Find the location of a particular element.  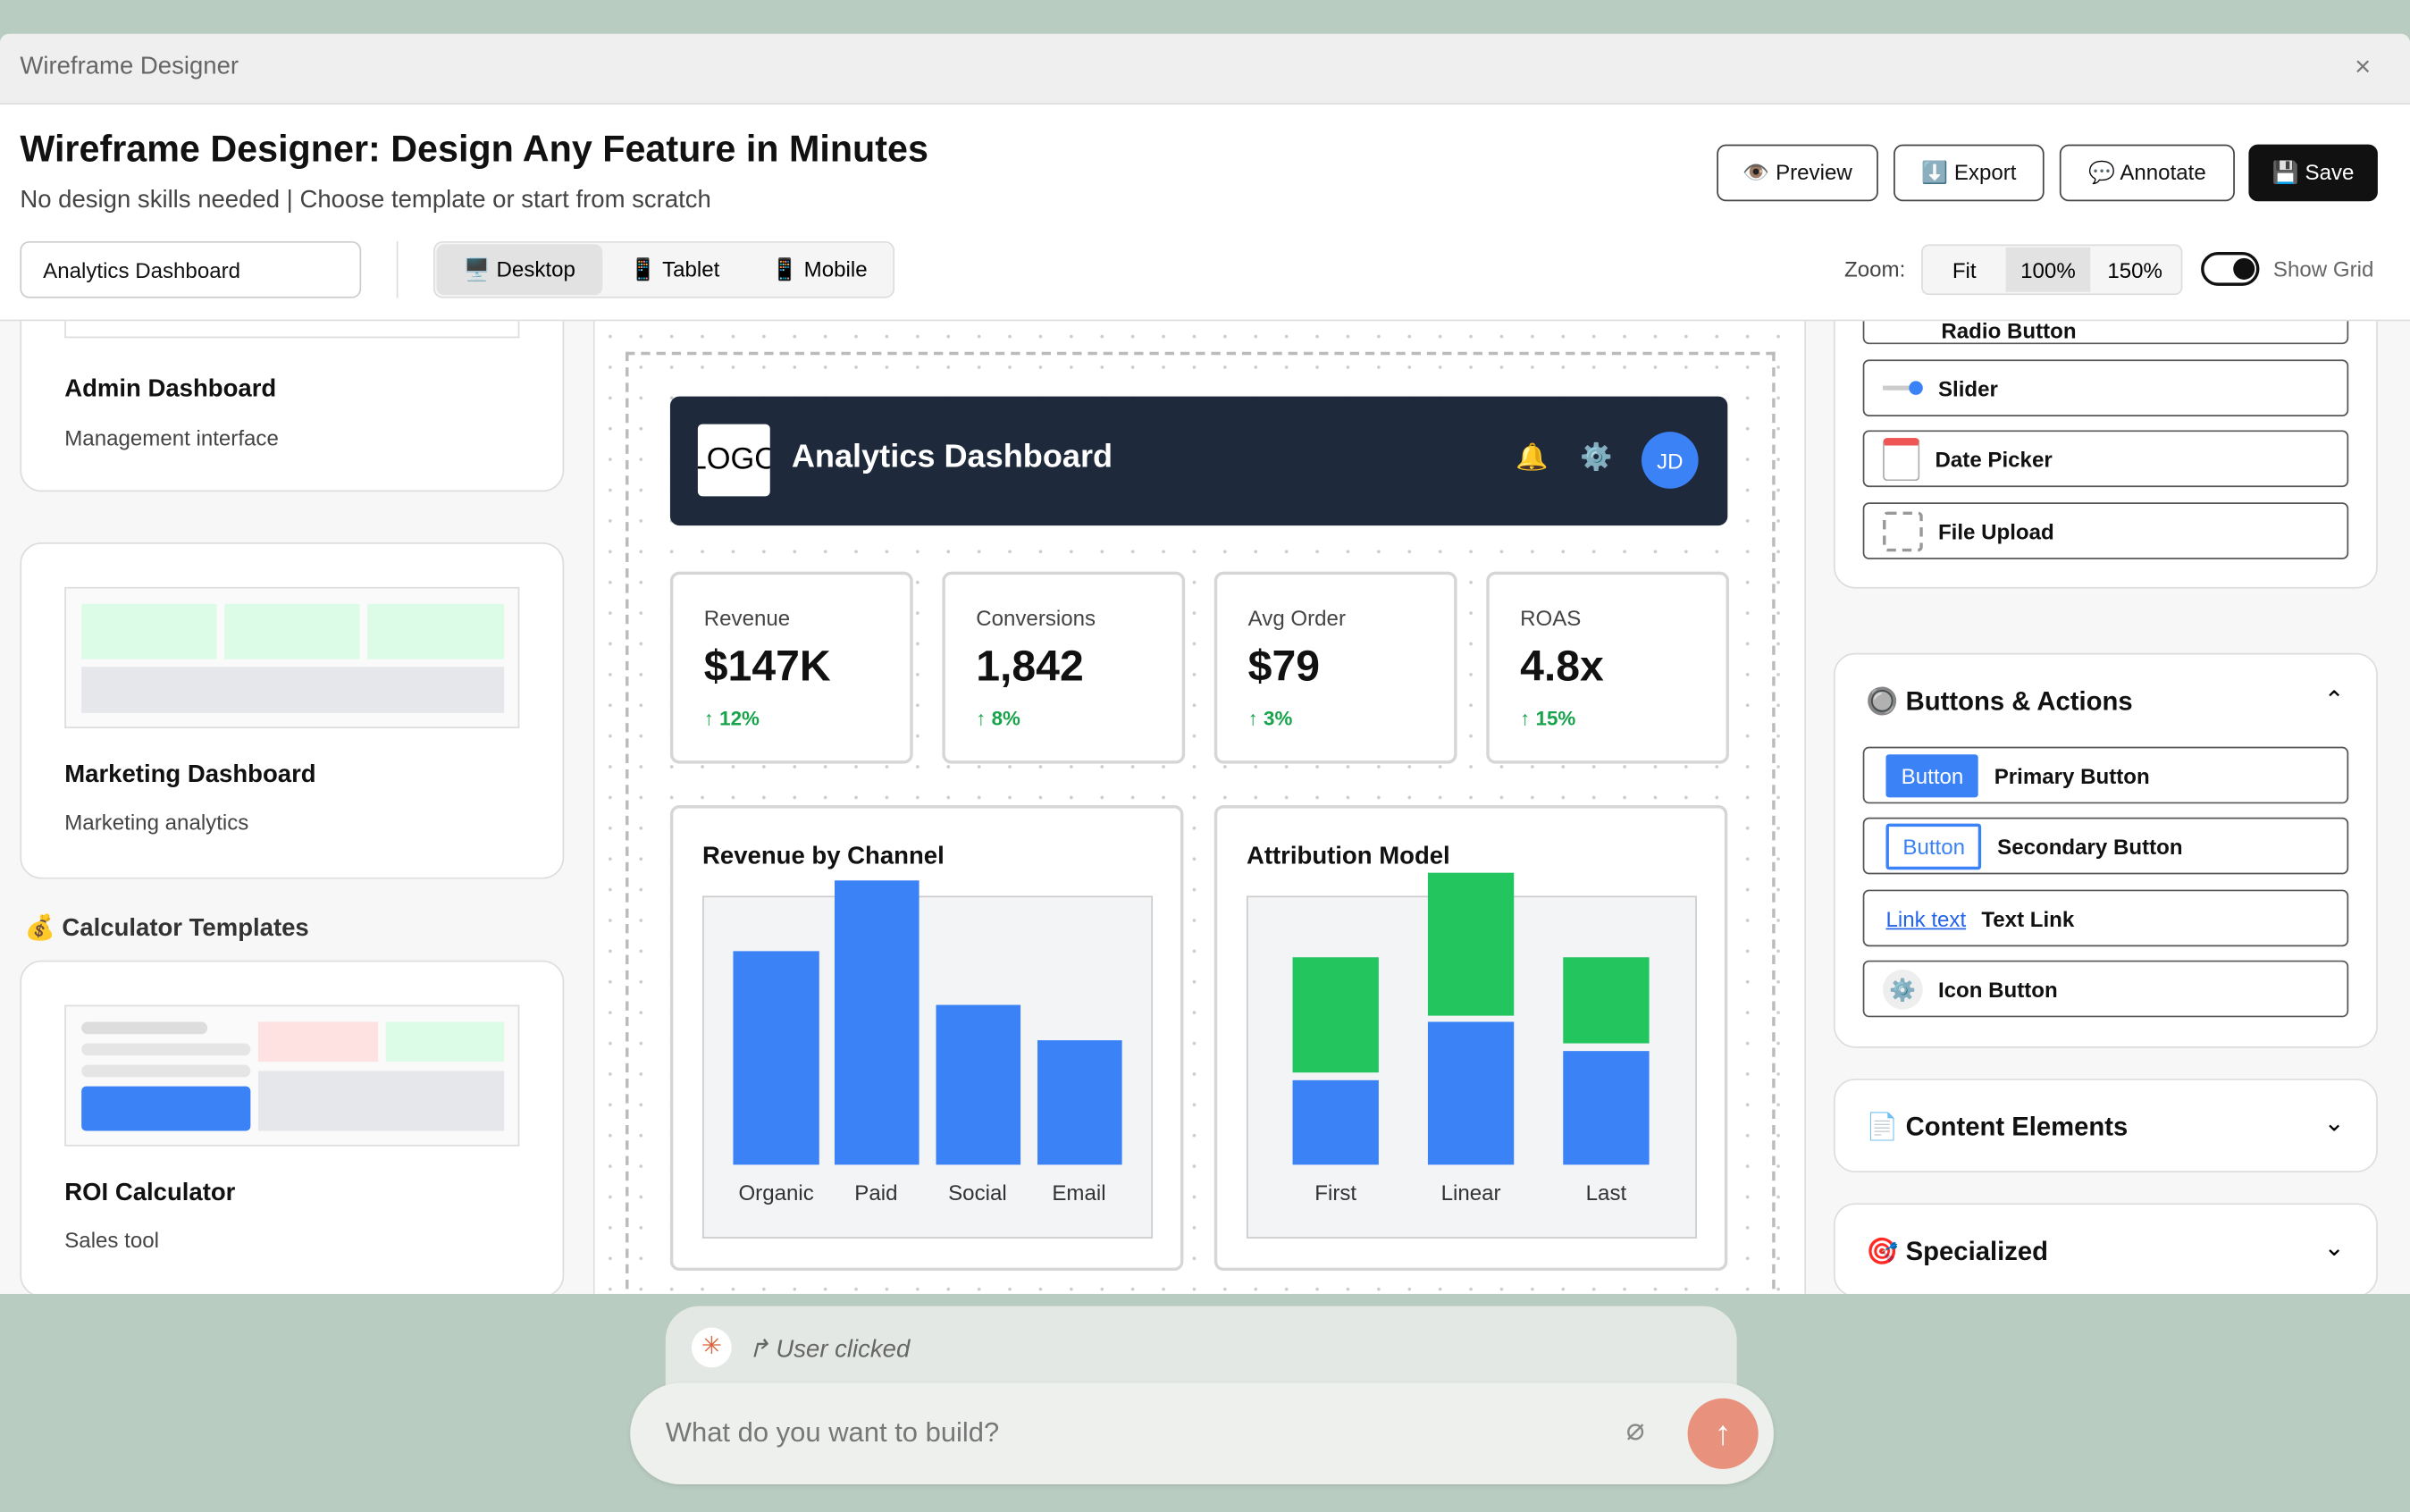

upload-icon is located at coordinates (1903, 530).